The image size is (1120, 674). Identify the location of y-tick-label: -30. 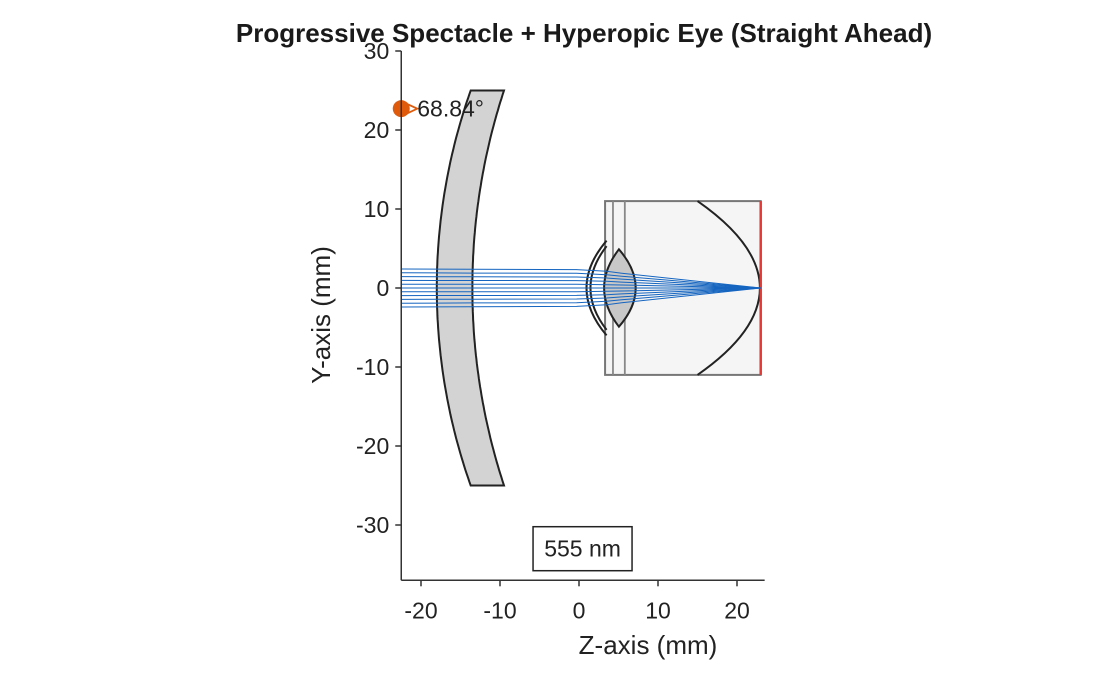
(372, 525).